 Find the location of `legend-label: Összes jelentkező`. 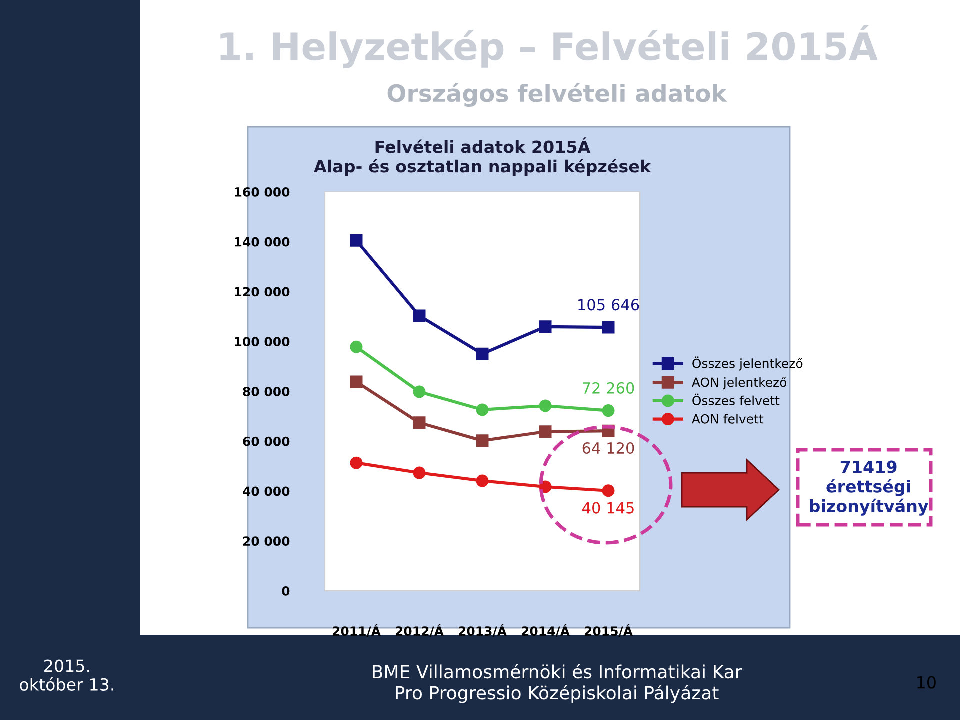

legend-label: Összes jelentkező is located at coordinates (747, 363).